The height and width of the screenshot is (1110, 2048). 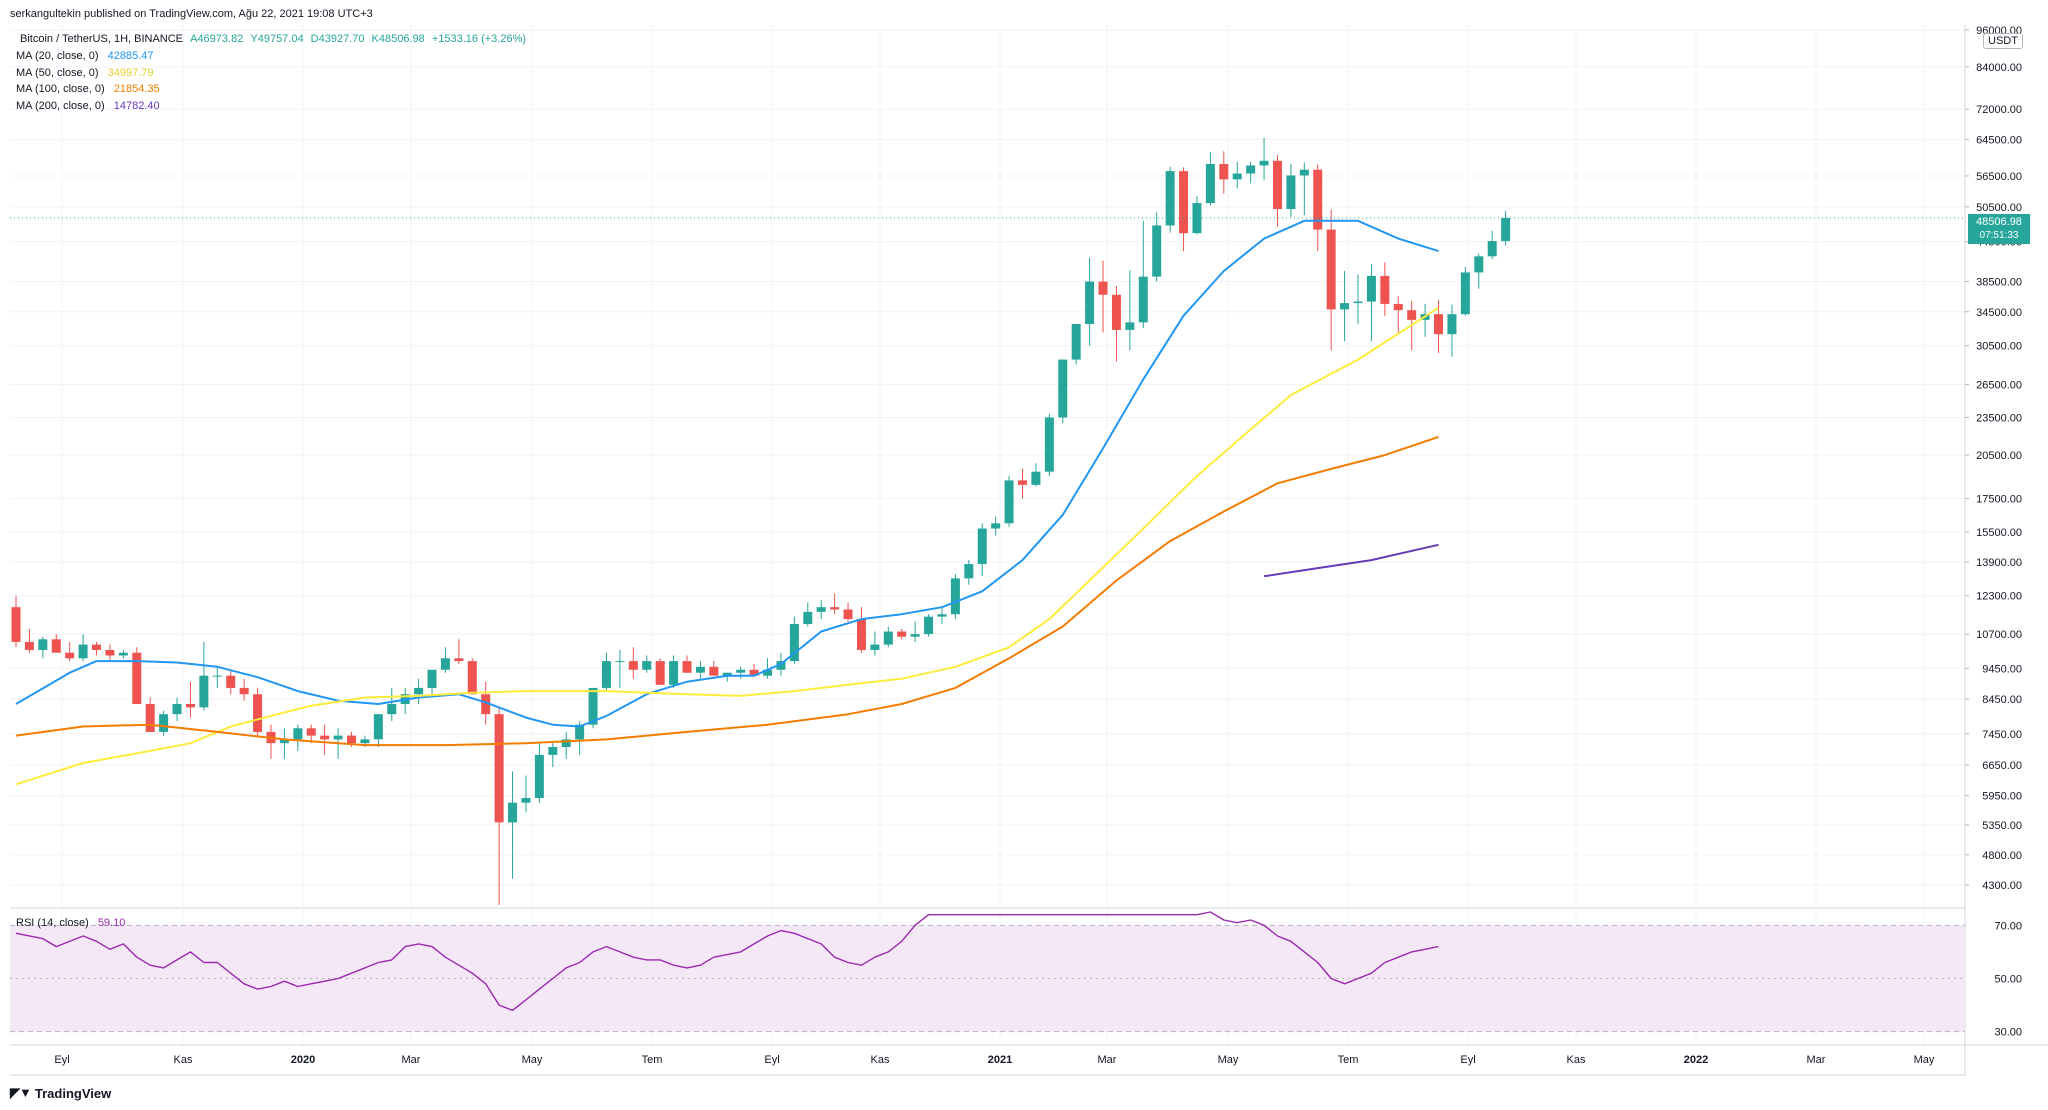 I want to click on last-price-value: 48506.98, so click(x=1999, y=222).